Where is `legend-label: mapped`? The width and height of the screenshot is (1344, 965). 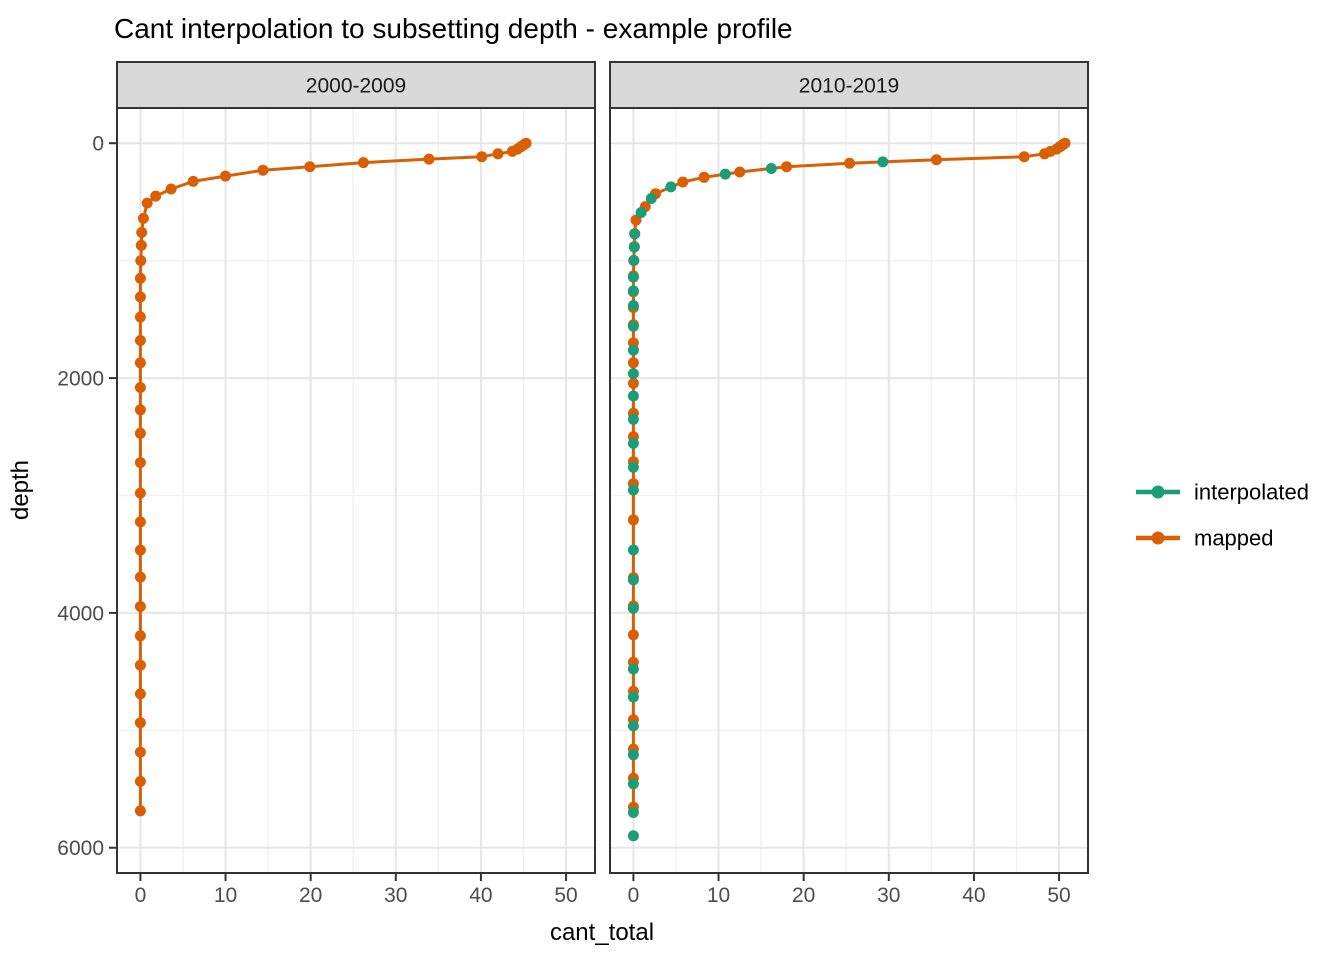
legend-label: mapped is located at coordinates (1234, 538).